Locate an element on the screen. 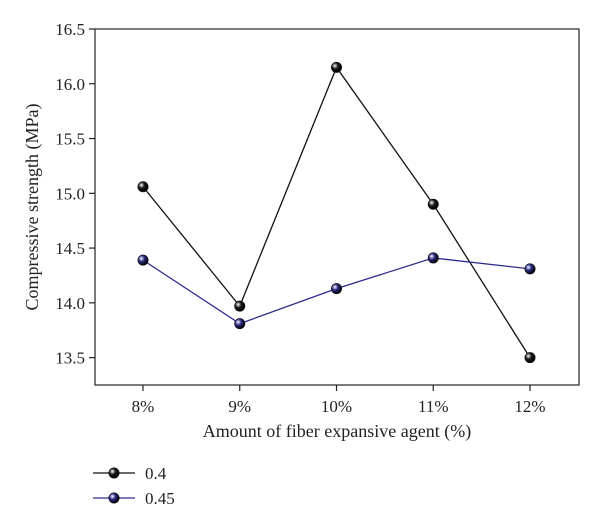  x-tick-label: 8% is located at coordinates (143, 406).